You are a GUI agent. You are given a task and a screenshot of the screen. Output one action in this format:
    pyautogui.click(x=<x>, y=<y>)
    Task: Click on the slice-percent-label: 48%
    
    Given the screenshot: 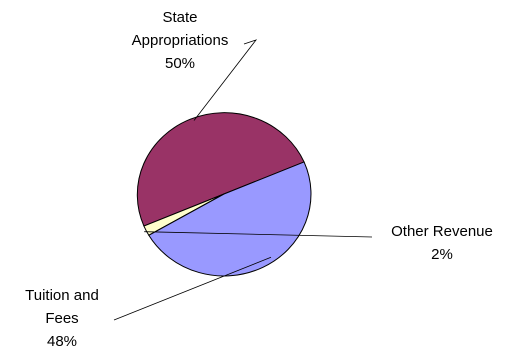 What is the action you would take?
    pyautogui.click(x=62, y=341)
    